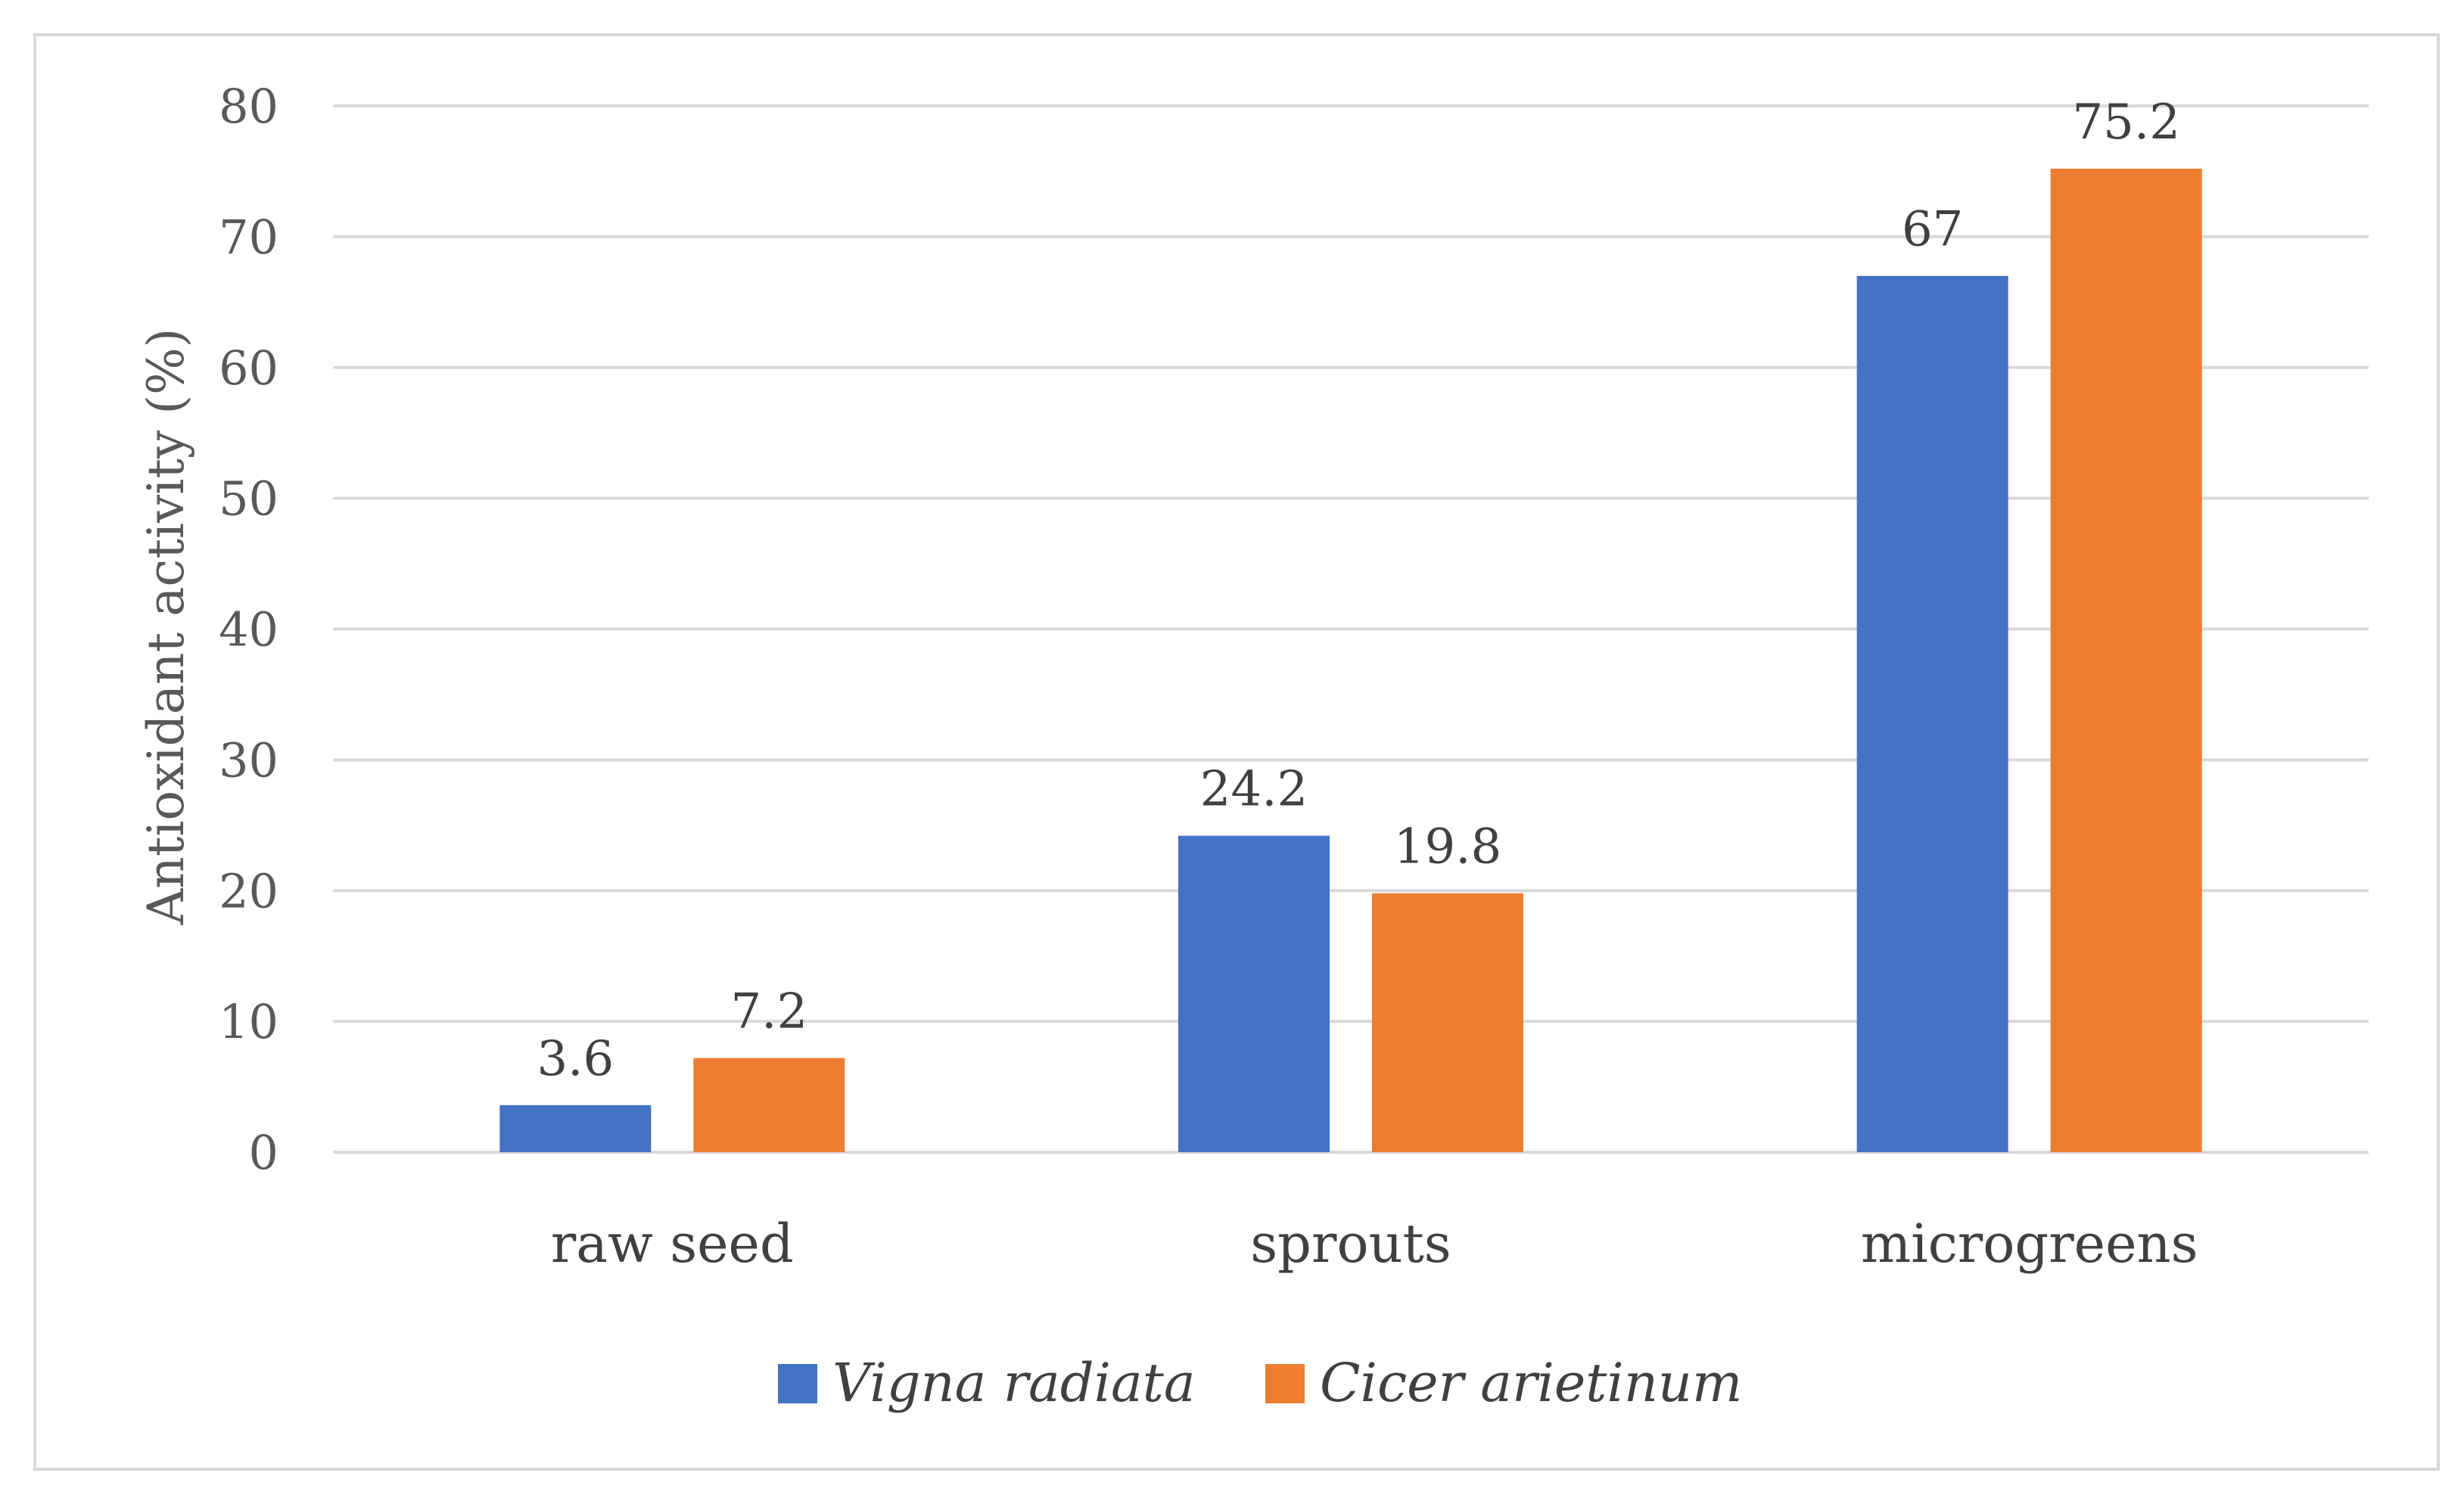 The image size is (2464, 1504). Describe the element at coordinates (798, 1383) in the screenshot. I see `legend-swatch-vigna-radiata` at that location.